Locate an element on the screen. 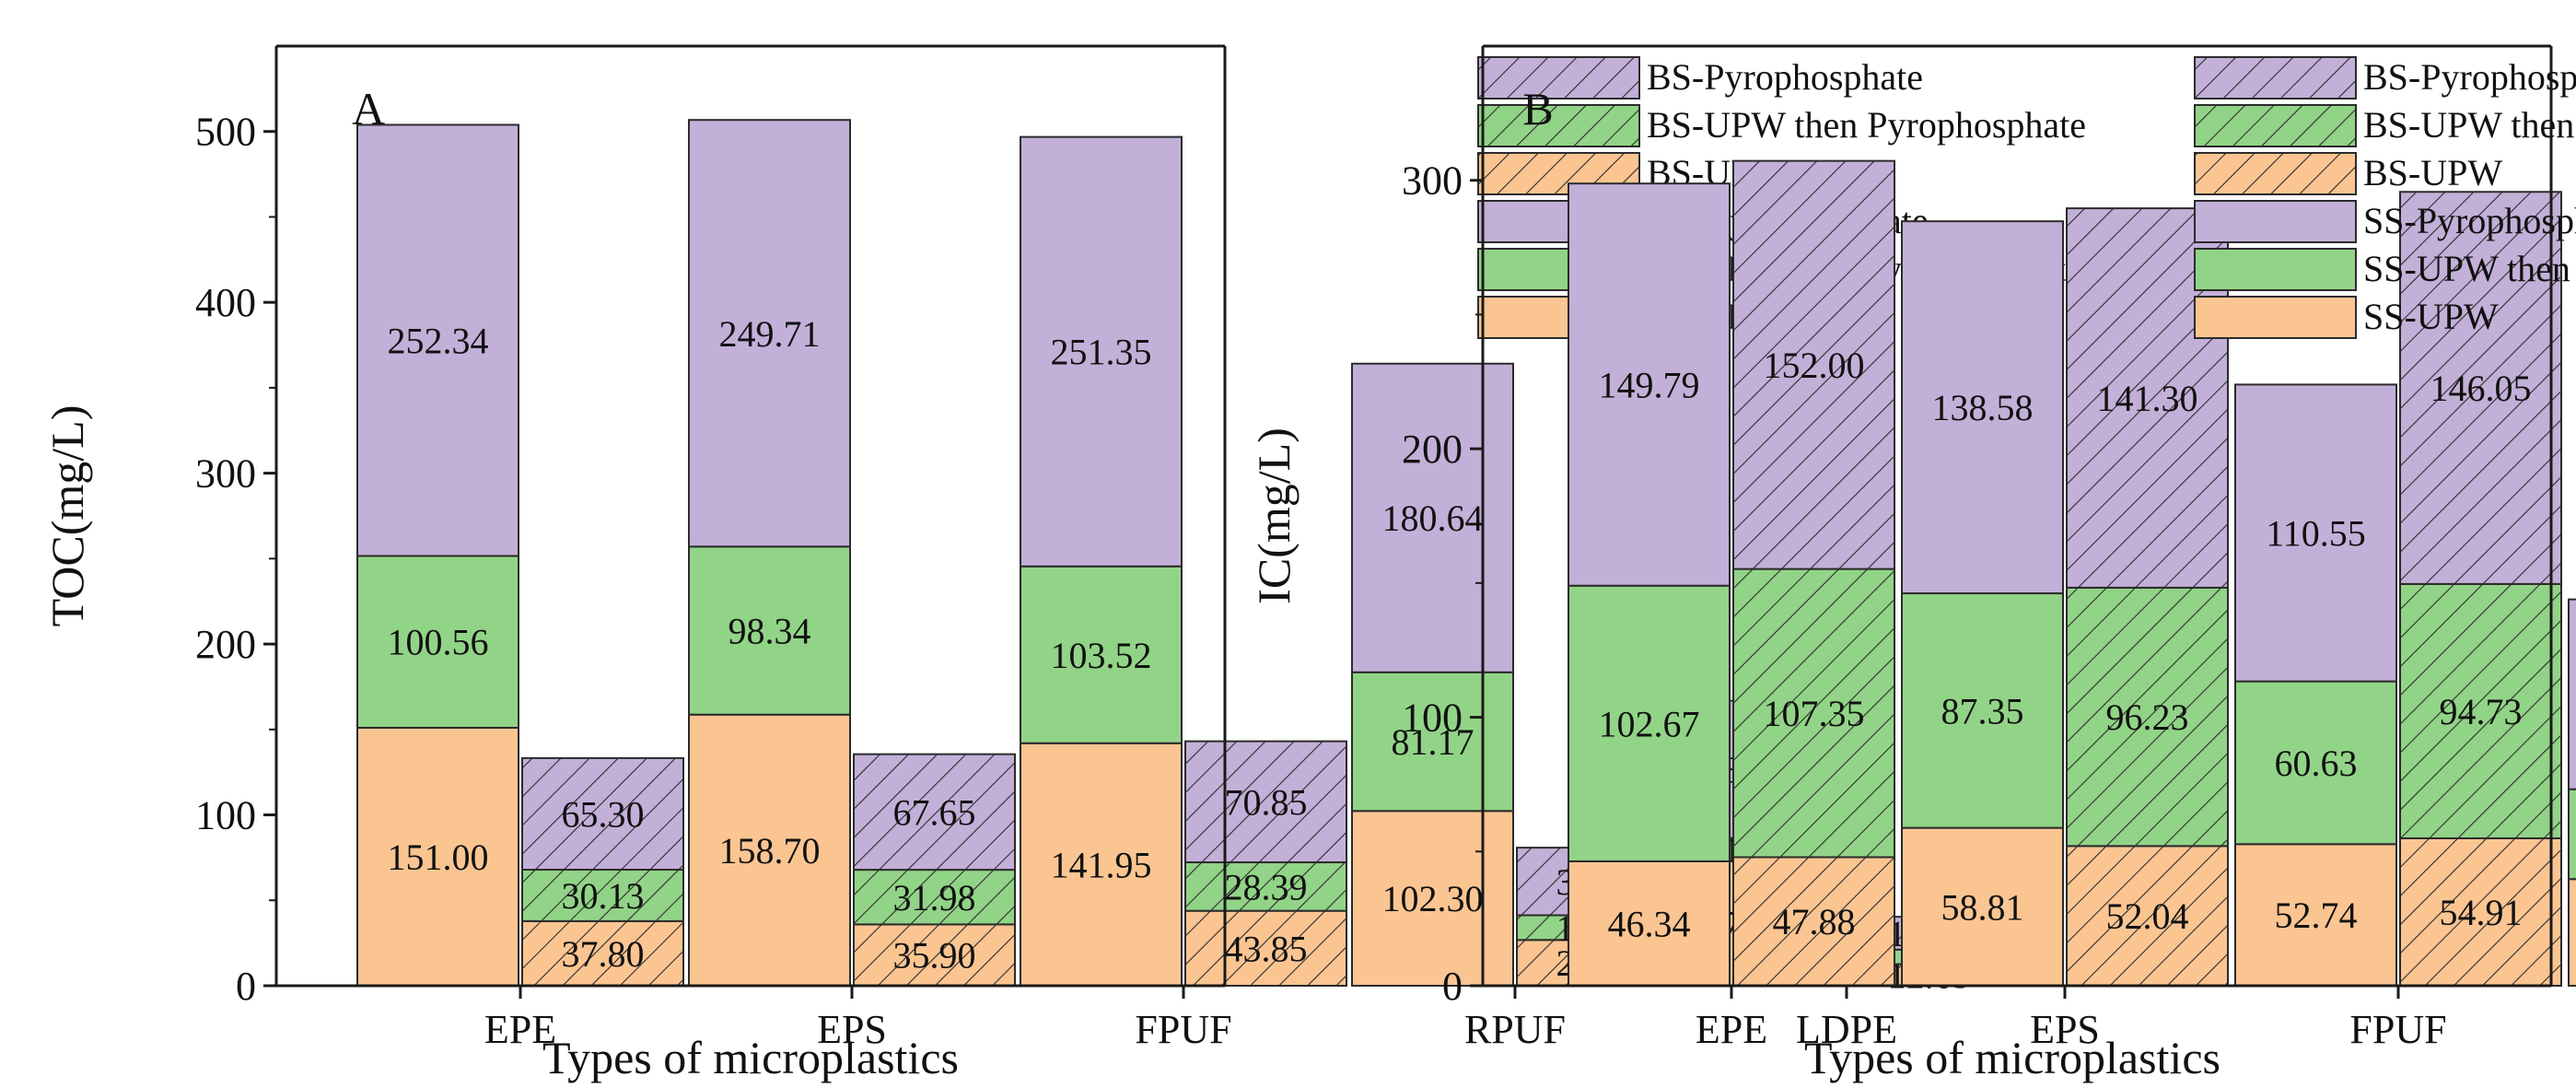 The height and width of the screenshot is (1088, 2576). data-label: 252.34 is located at coordinates (438, 340).